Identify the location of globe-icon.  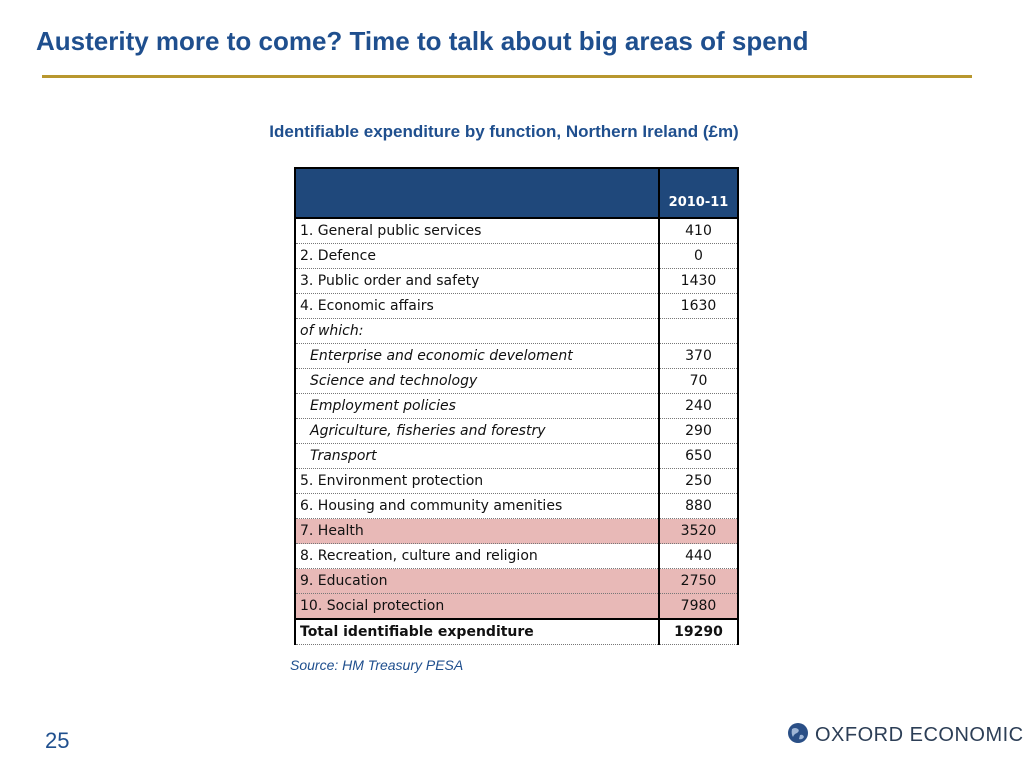
(798, 735).